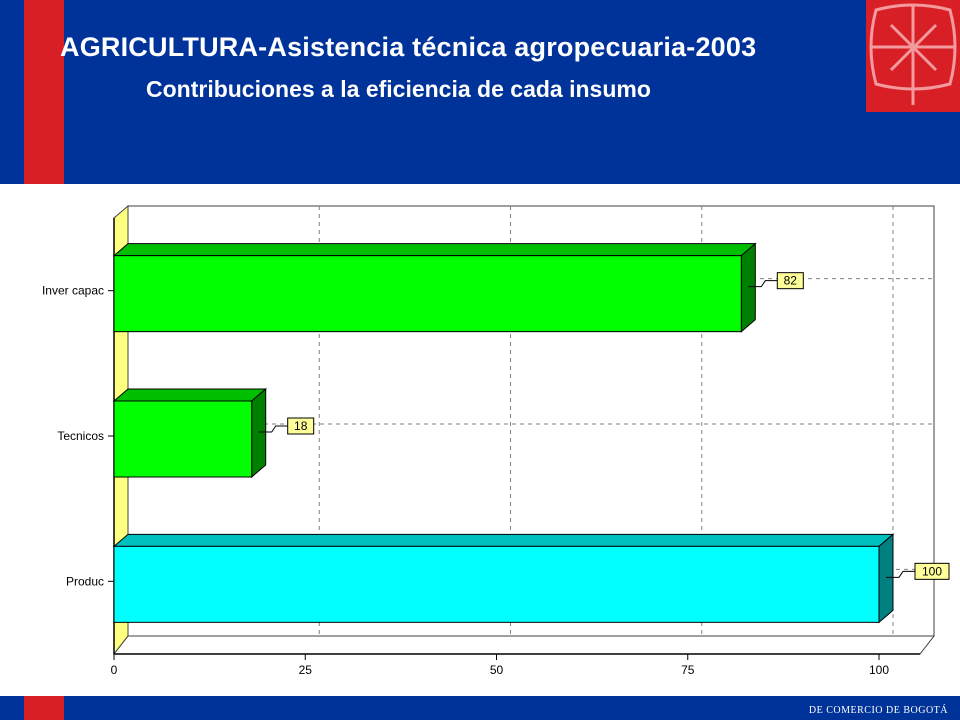  I want to click on y-tick-label: Produc, so click(85, 581).